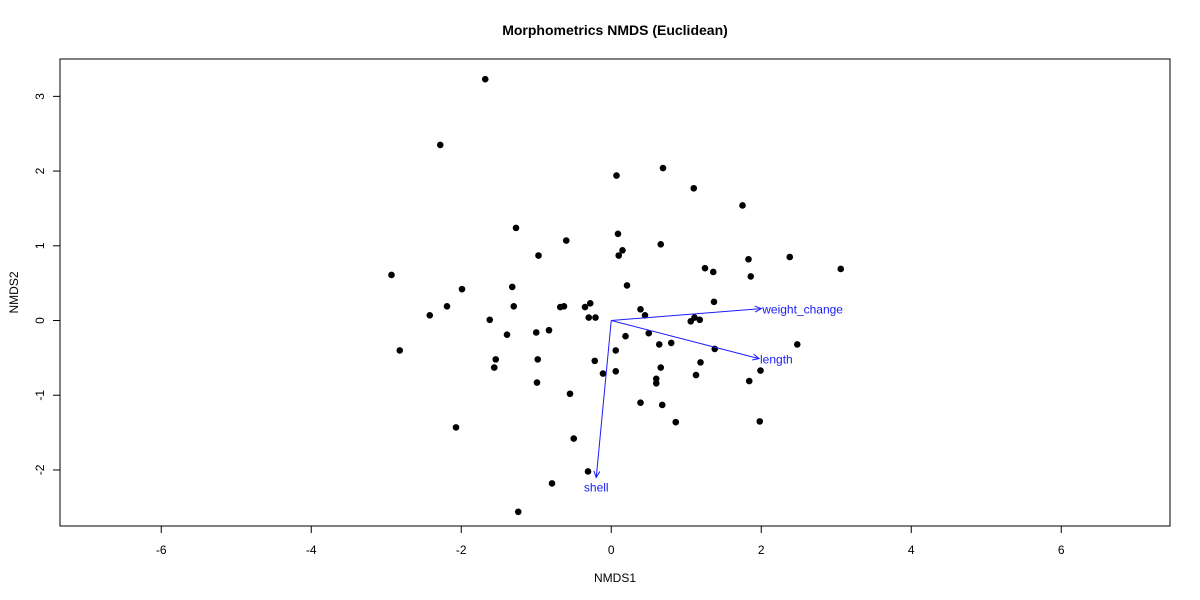  I want to click on x-tick-label: 4, so click(911, 550).